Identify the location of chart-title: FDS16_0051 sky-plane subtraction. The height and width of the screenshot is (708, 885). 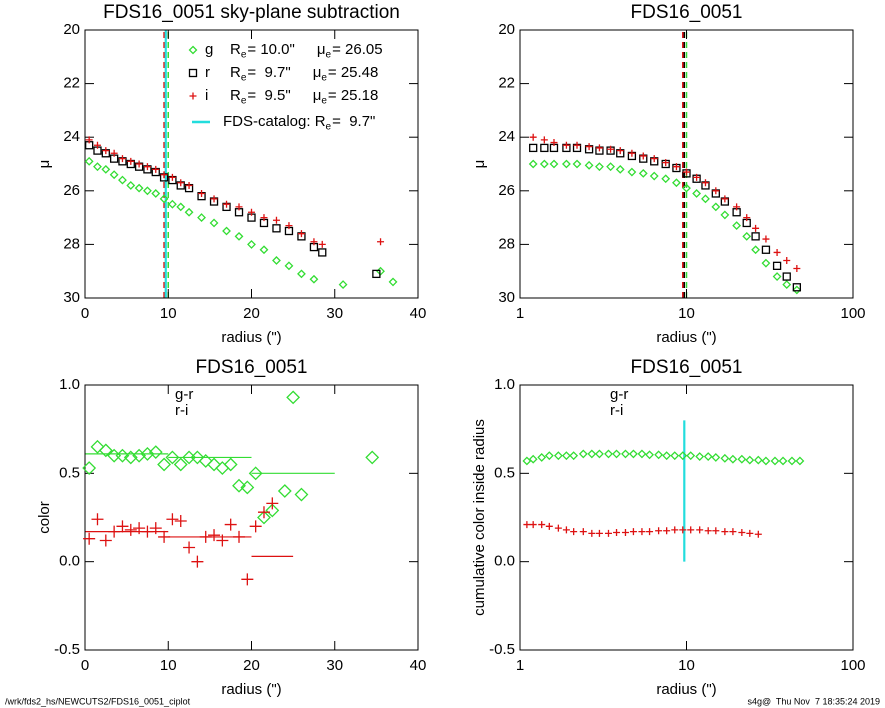
(251, 12).